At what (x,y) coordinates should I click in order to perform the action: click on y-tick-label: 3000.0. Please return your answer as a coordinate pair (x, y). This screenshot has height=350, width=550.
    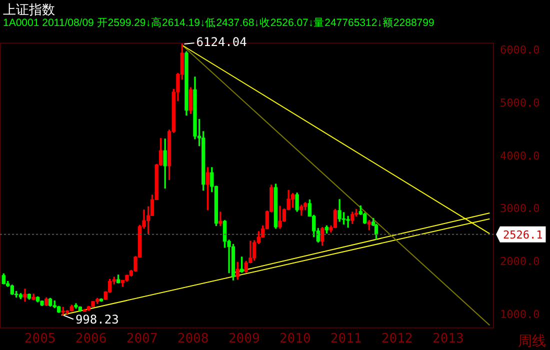
    Looking at the image, I should click on (520, 209).